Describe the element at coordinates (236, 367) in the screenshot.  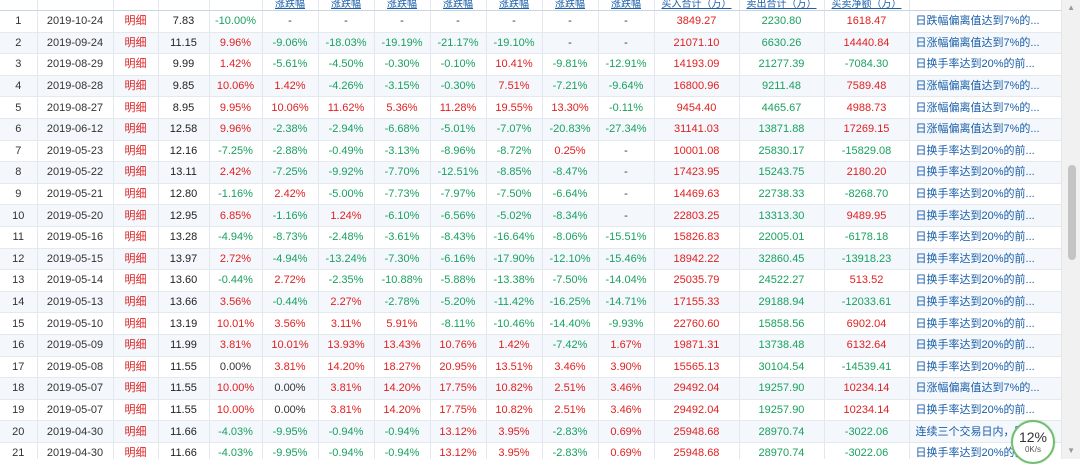
I see `change-pct: 0.00%` at that location.